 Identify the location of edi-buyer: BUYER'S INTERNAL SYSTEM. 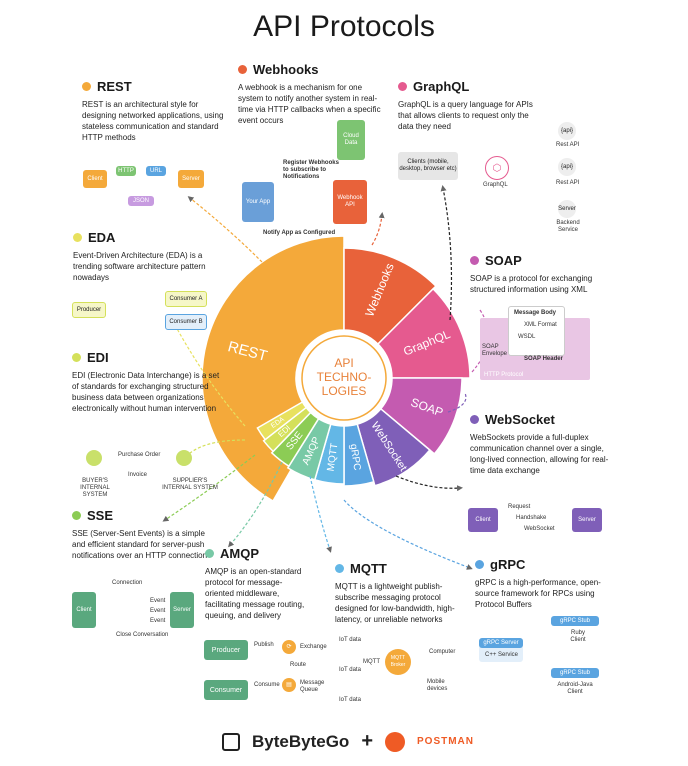
(95, 488).